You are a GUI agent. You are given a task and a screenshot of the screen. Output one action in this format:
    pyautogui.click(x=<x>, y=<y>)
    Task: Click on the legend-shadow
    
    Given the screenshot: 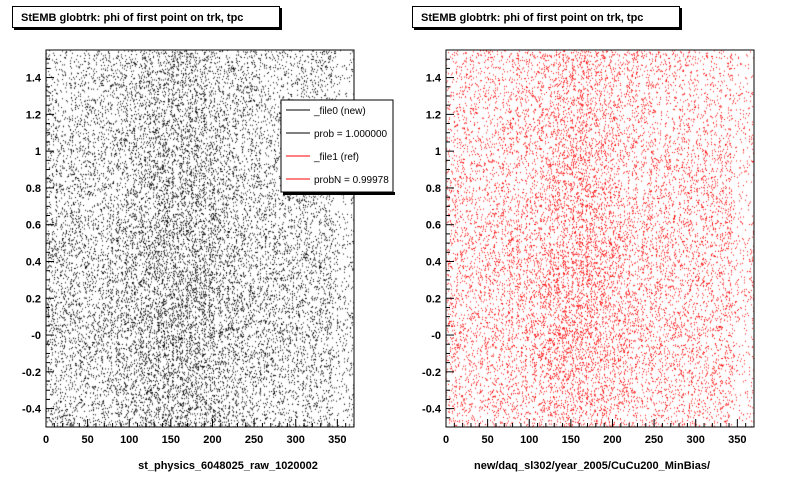 What is the action you would take?
    pyautogui.click(x=339, y=193)
    